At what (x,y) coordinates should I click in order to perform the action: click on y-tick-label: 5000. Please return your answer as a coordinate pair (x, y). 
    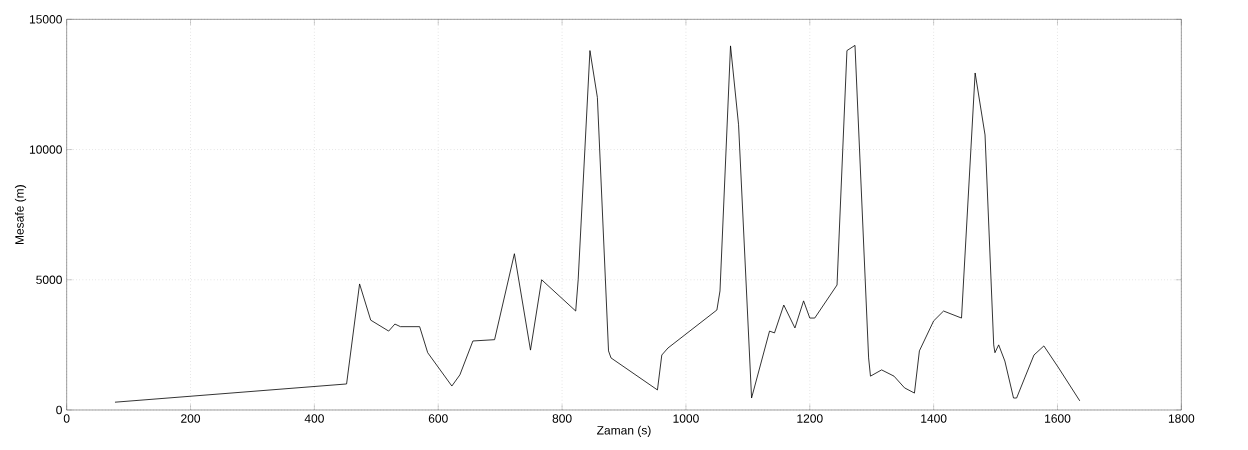
    Looking at the image, I should click on (49, 280).